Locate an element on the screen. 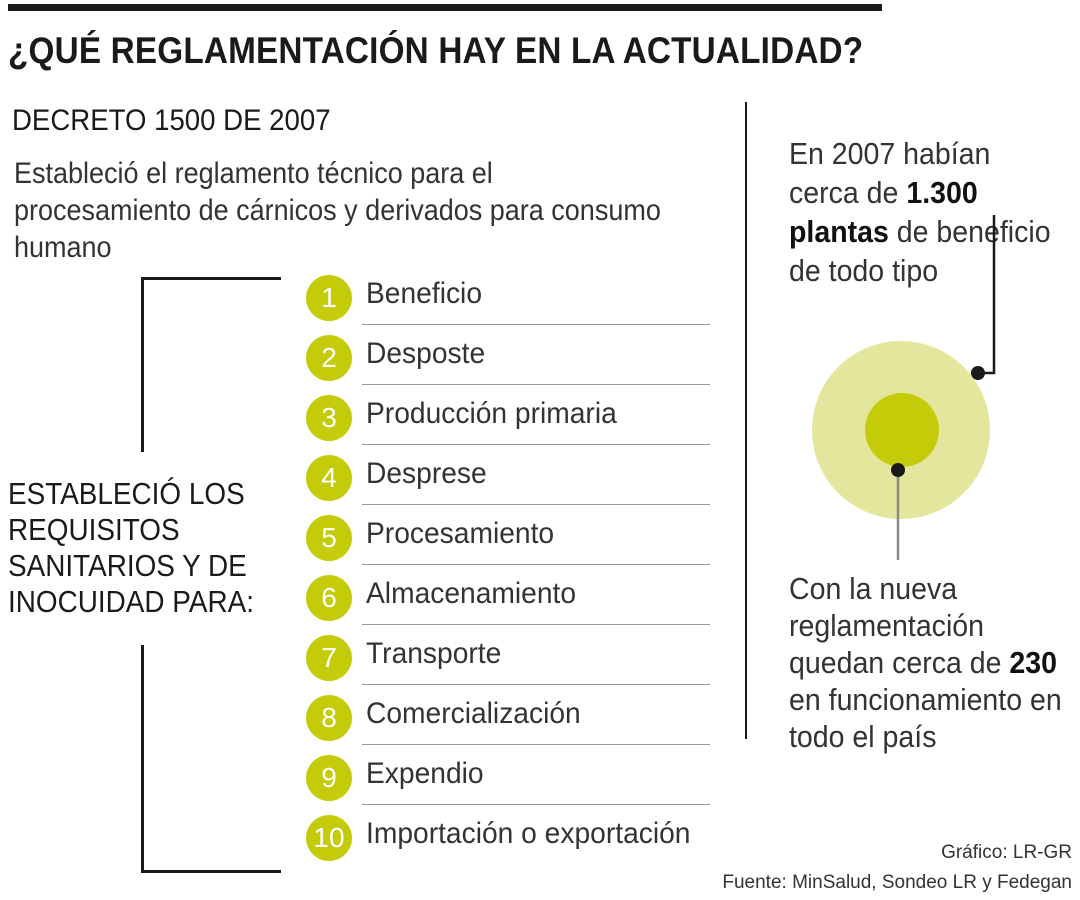 Image resolution: width=1080 pixels, height=900 pixels. step-label: Expendio is located at coordinates (425, 773).